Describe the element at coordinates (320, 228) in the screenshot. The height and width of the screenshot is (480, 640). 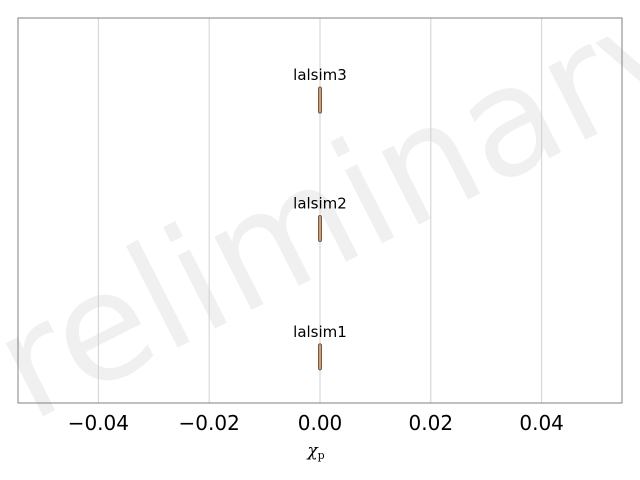
I see `violin-lalsim2` at that location.